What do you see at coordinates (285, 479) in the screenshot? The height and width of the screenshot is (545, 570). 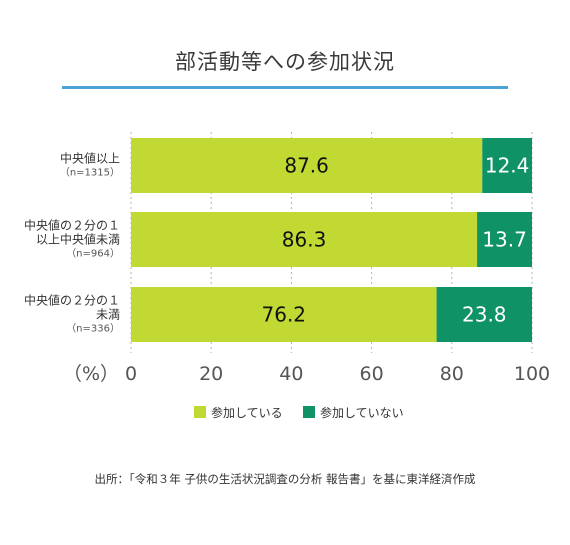 I see `source-note: 出所：「令和３年 子供の生活状況調査の分析 報告書」を基に東洋経済作成` at bounding box center [285, 479].